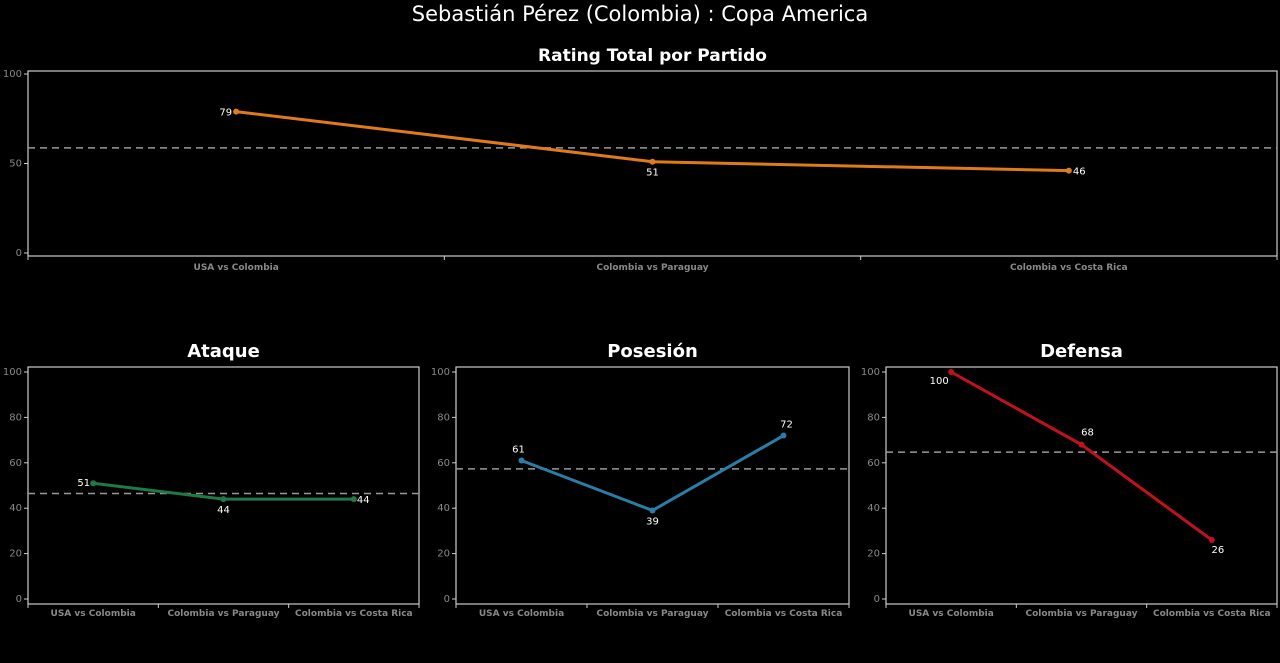 Image resolution: width=1280 pixels, height=663 pixels. Describe the element at coordinates (652, 351) in the screenshot. I see `chart-title: Posesión` at that location.